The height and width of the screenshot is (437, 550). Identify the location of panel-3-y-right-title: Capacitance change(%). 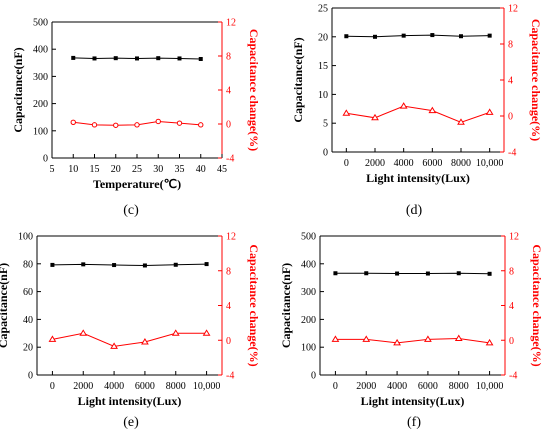
(254, 305).